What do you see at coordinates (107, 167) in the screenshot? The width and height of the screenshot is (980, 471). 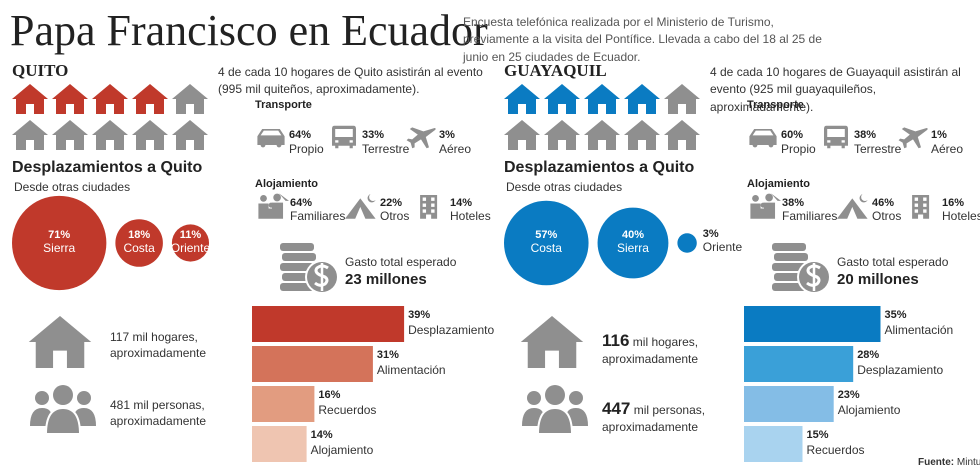 I see `section-title: Desplazamientos a Quito` at bounding box center [107, 167].